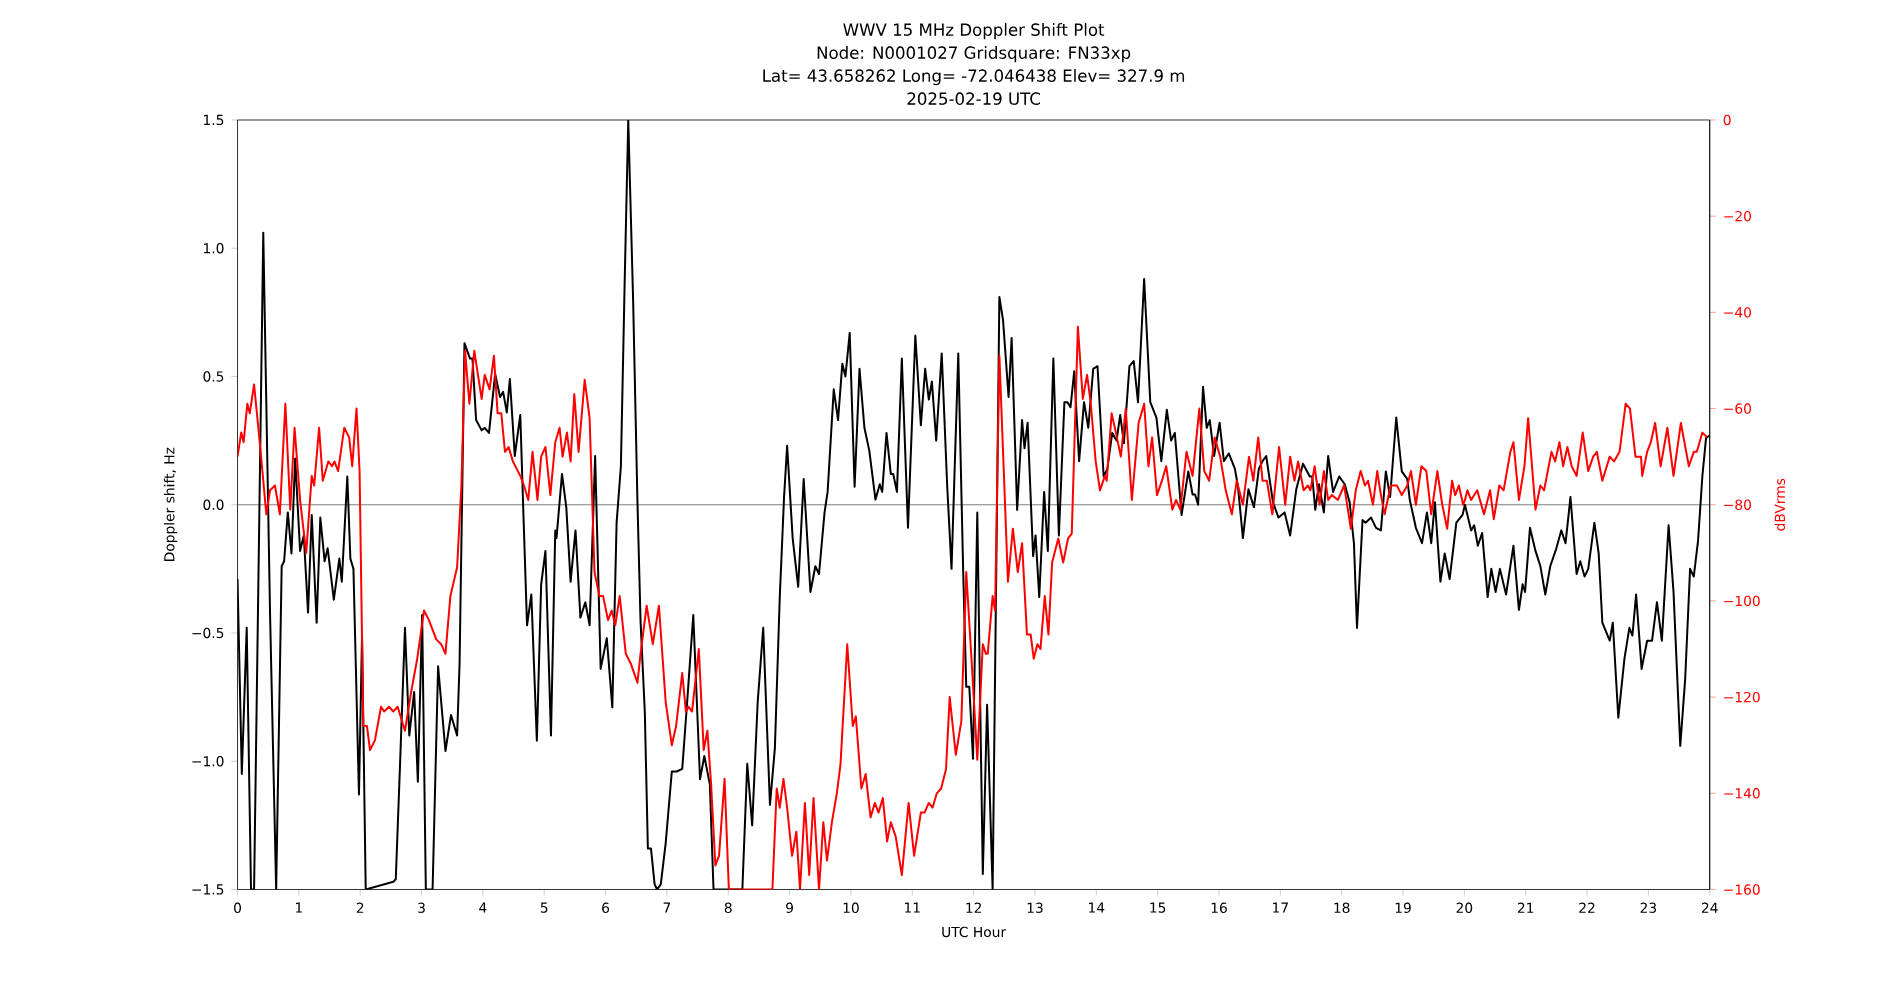 The width and height of the screenshot is (1900, 1000). What do you see at coordinates (208, 889) in the screenshot?
I see `y-tick-label: −1.5` at bounding box center [208, 889].